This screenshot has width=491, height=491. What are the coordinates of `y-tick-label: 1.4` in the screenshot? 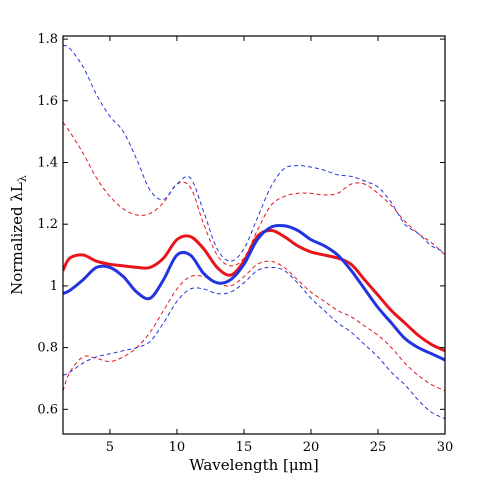 It's located at (47, 162).